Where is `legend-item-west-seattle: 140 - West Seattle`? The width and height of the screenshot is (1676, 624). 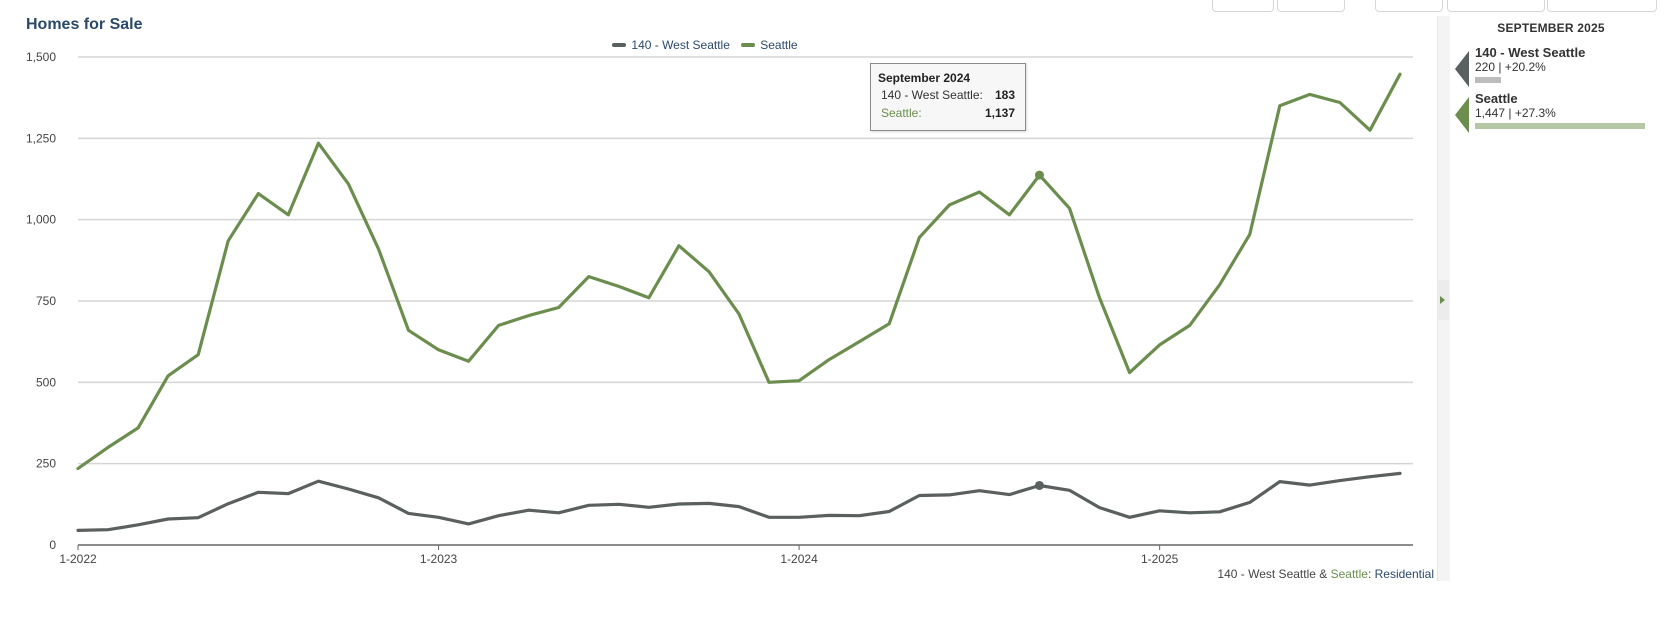 legend-item-west-seattle: 140 - West Seattle is located at coordinates (671, 45).